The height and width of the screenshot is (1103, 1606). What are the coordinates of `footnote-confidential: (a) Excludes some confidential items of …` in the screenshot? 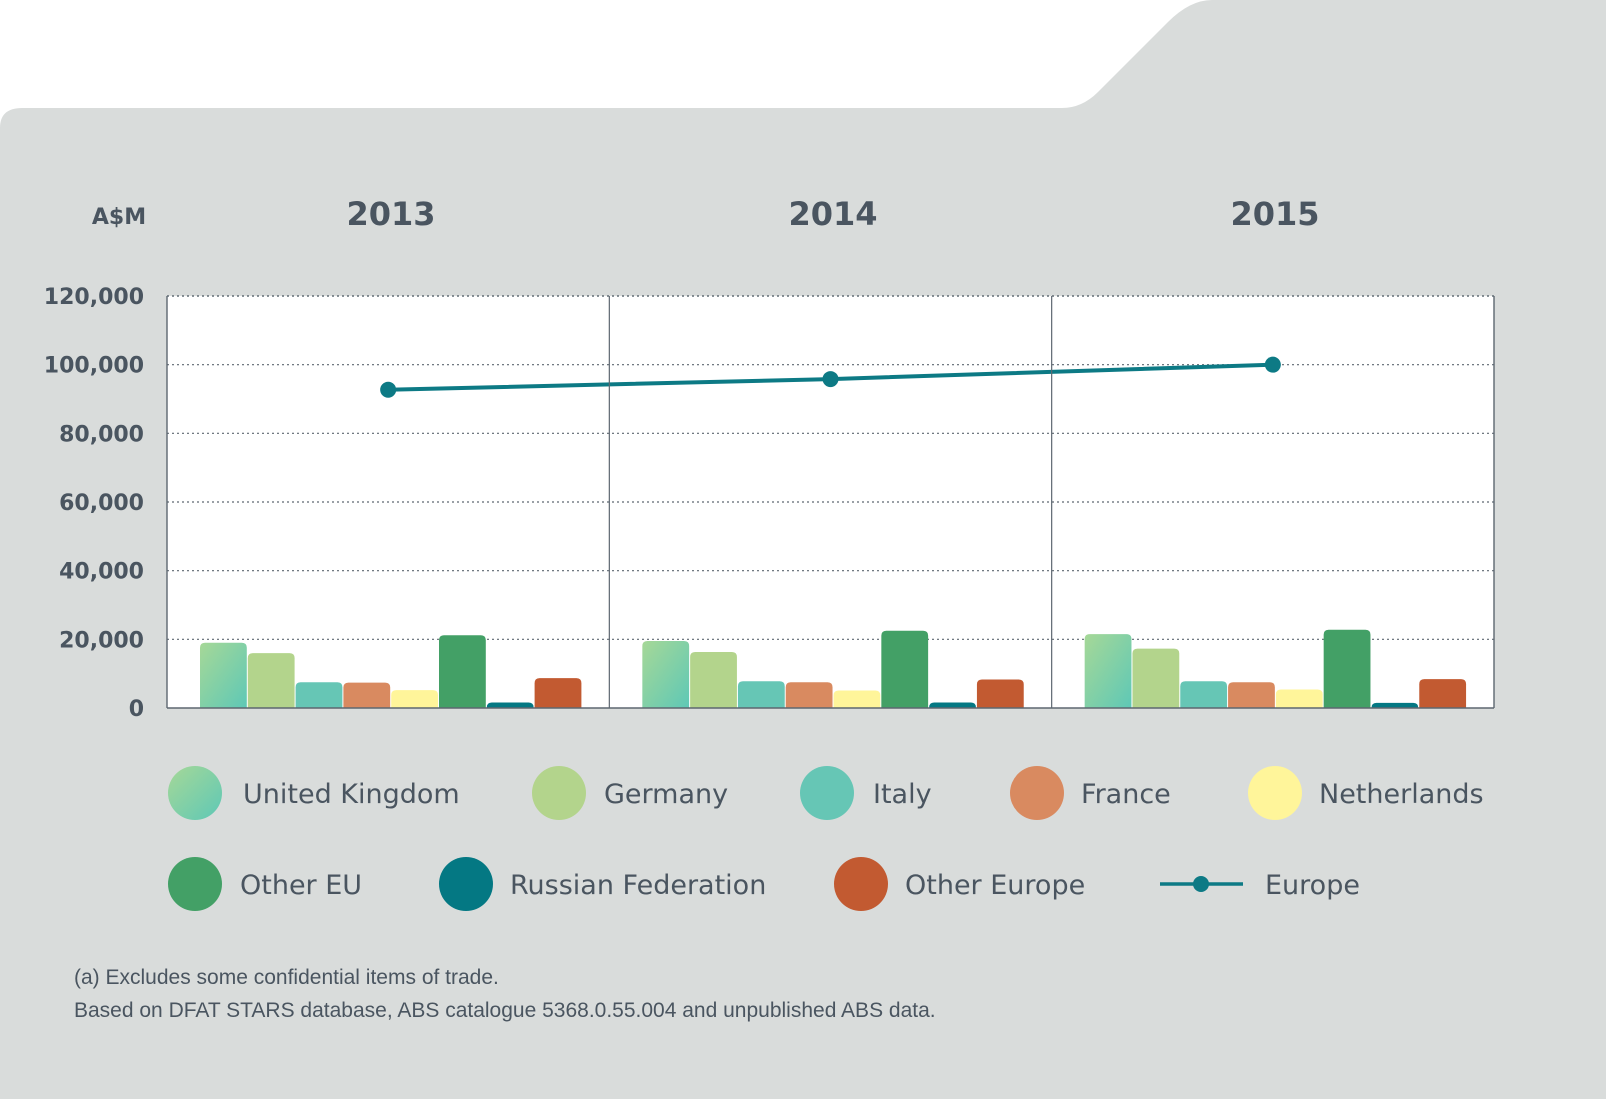 It's located at (286, 977).